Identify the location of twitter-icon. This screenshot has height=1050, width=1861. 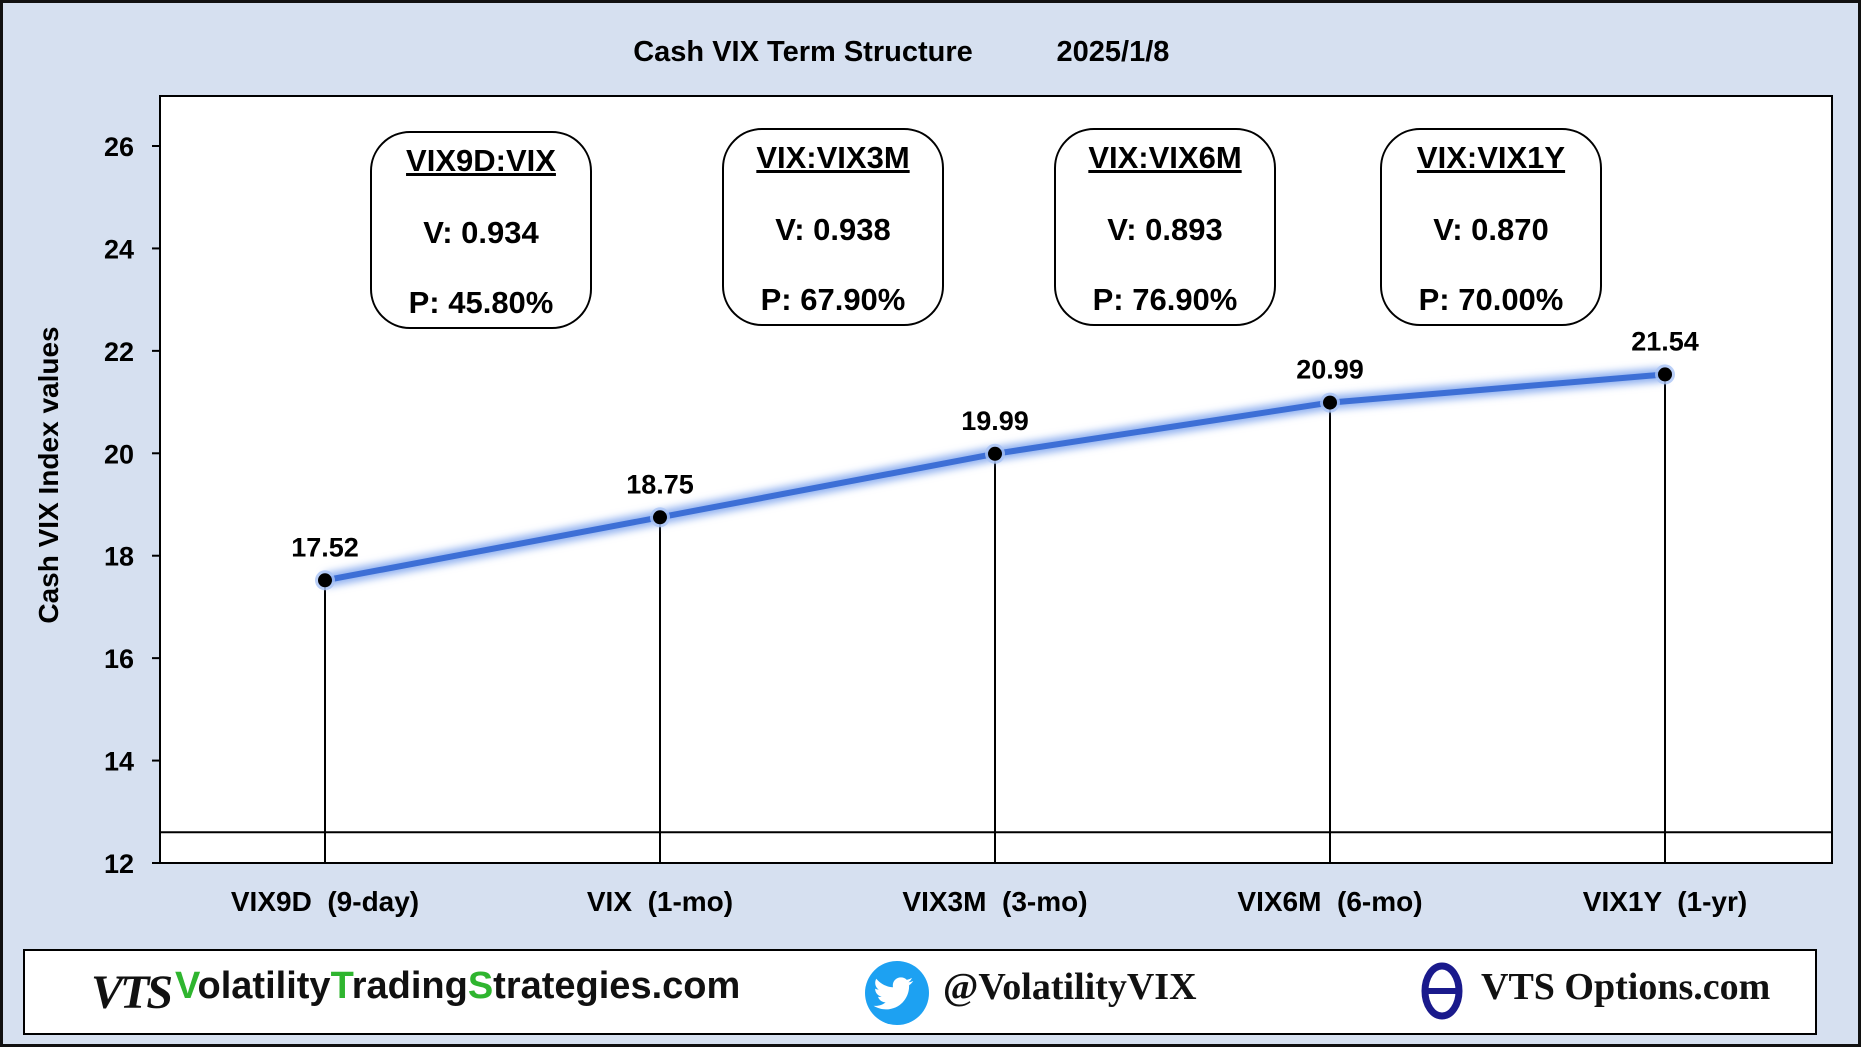
(897, 993).